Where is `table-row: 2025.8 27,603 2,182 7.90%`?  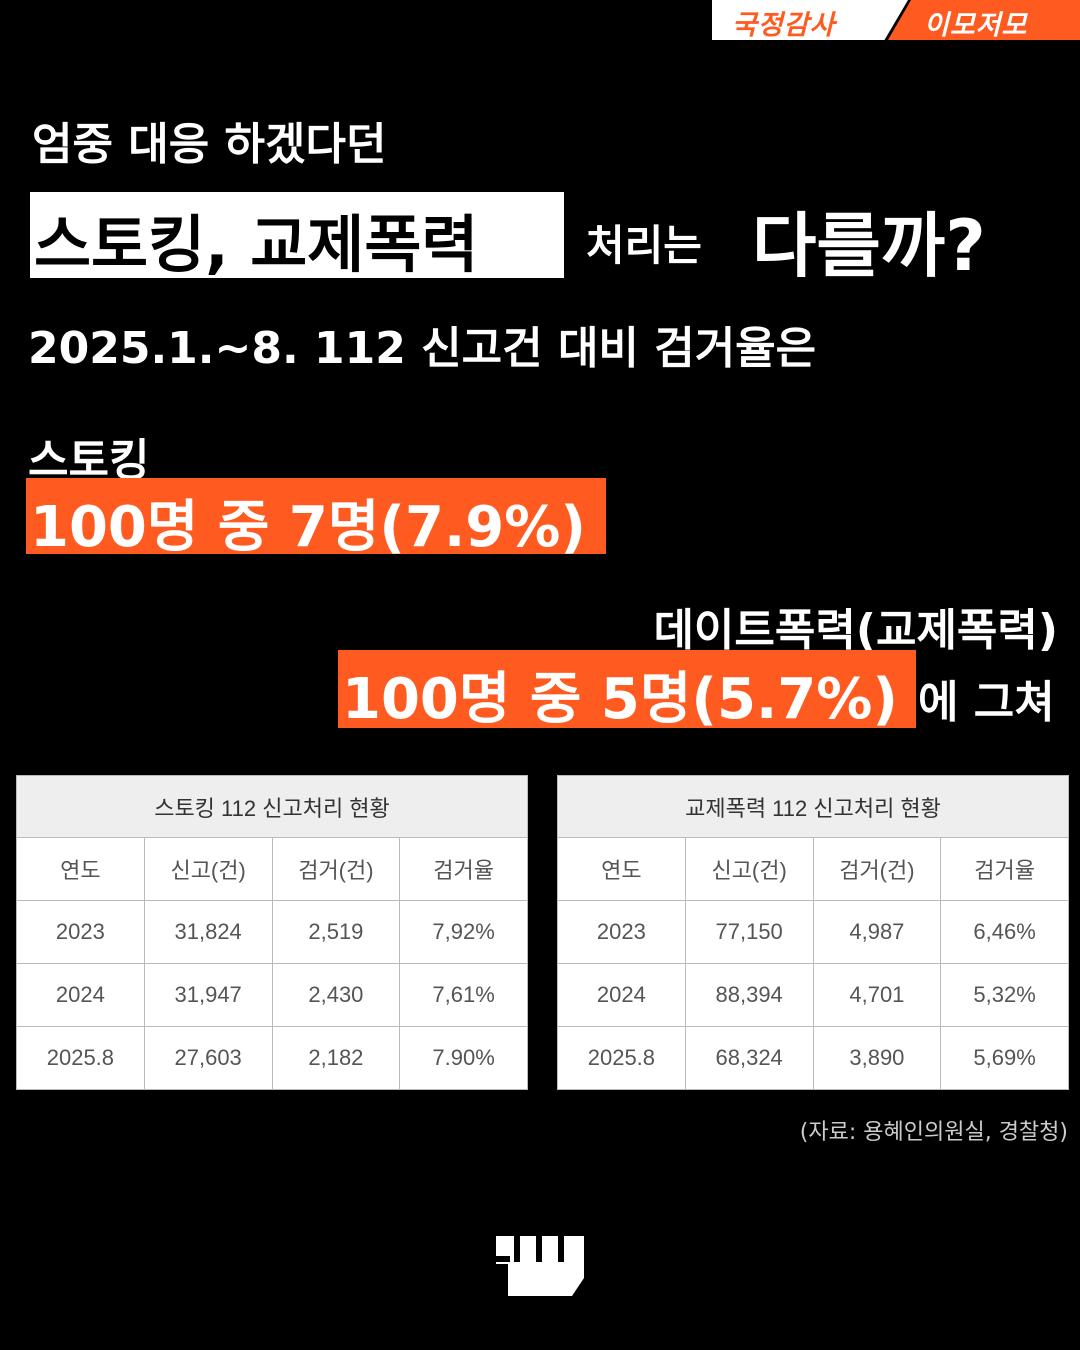 table-row: 2025.8 27,603 2,182 7.90% is located at coordinates (272, 1058).